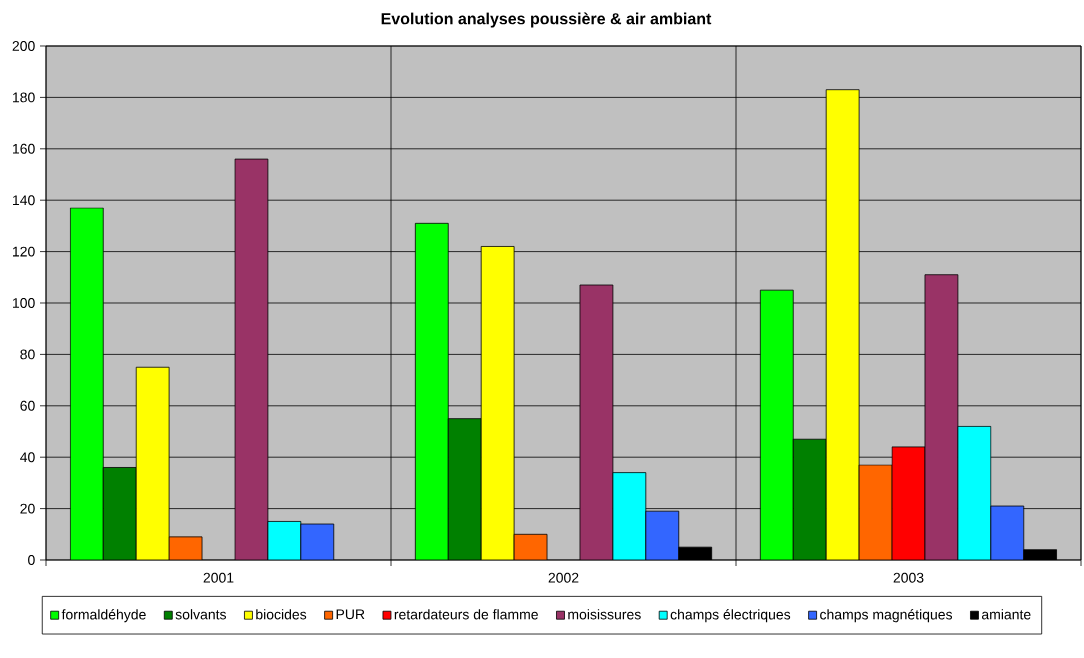 The image size is (1084, 658). Describe the element at coordinates (23, 46) in the screenshot. I see `y-tick-label: 200` at that location.